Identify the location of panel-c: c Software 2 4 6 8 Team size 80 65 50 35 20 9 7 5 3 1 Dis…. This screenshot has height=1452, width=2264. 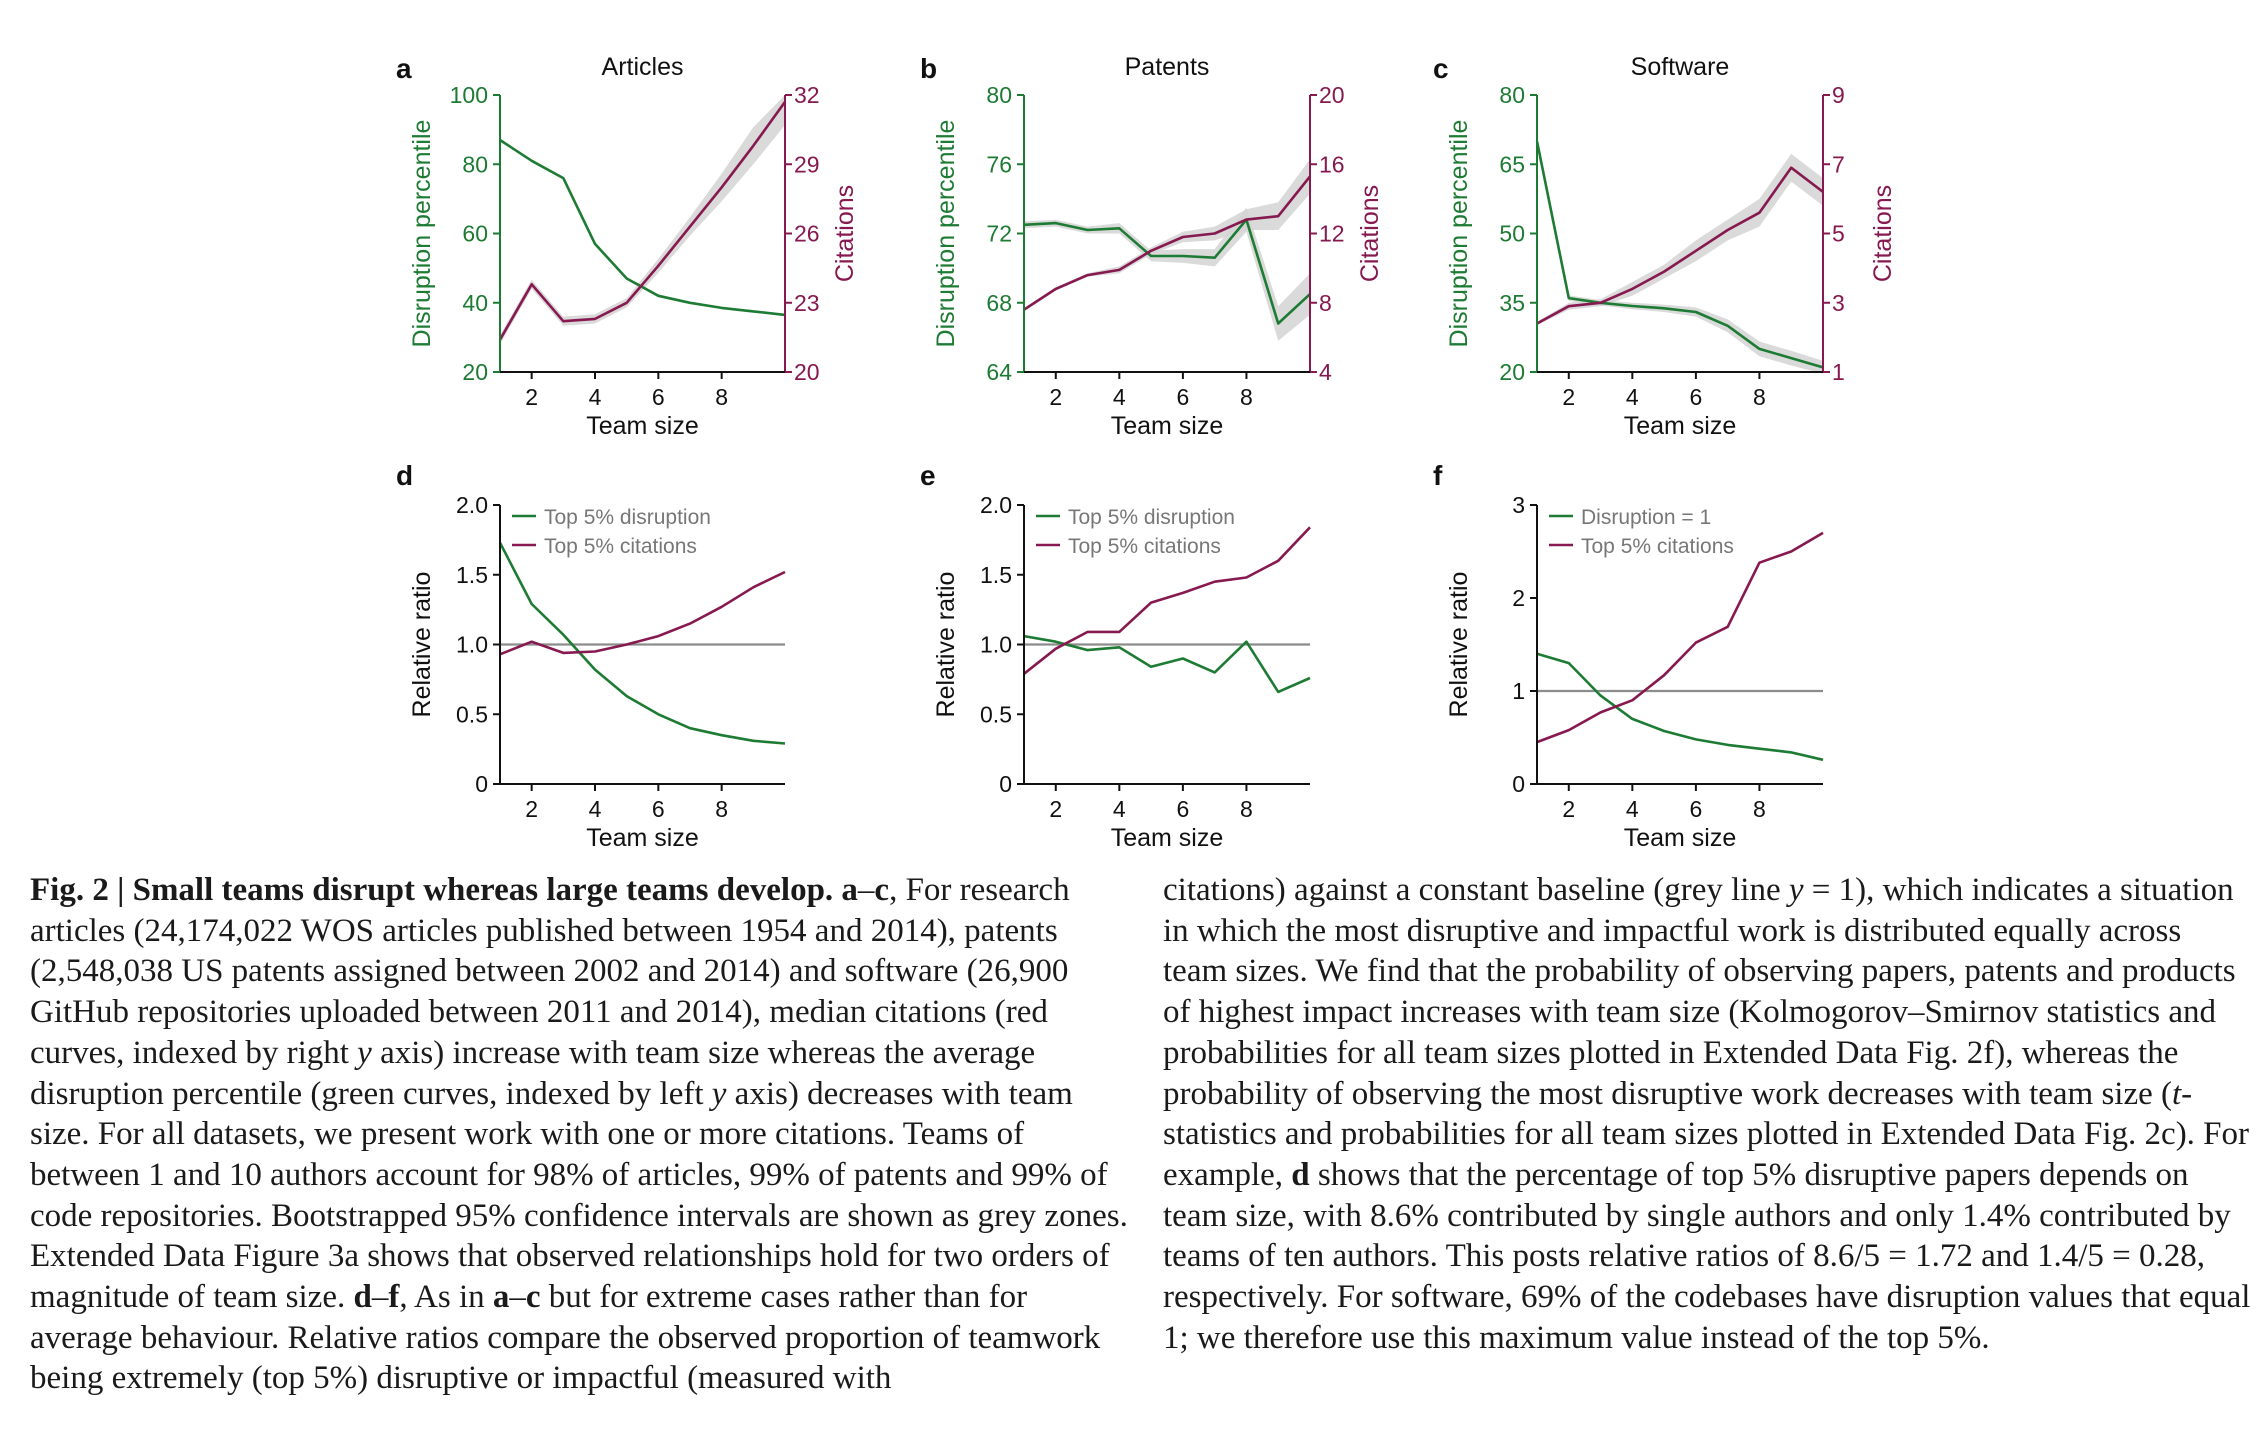
(1665, 246).